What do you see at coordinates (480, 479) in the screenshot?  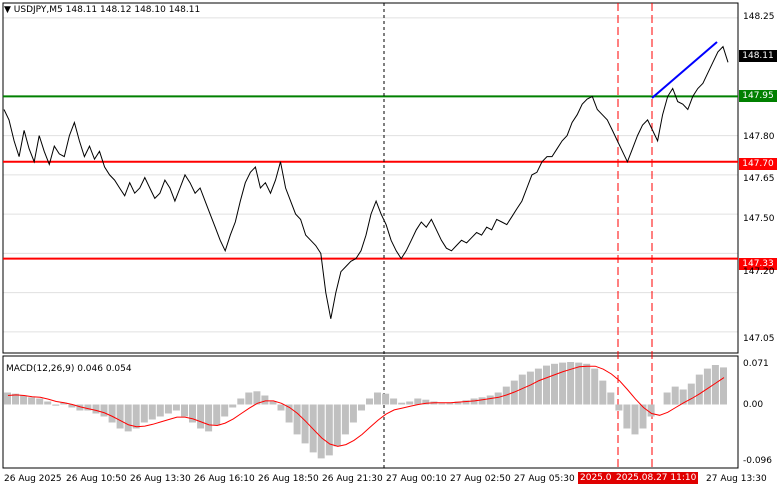 I see `time-tick: 27 Aug 02:50` at bounding box center [480, 479].